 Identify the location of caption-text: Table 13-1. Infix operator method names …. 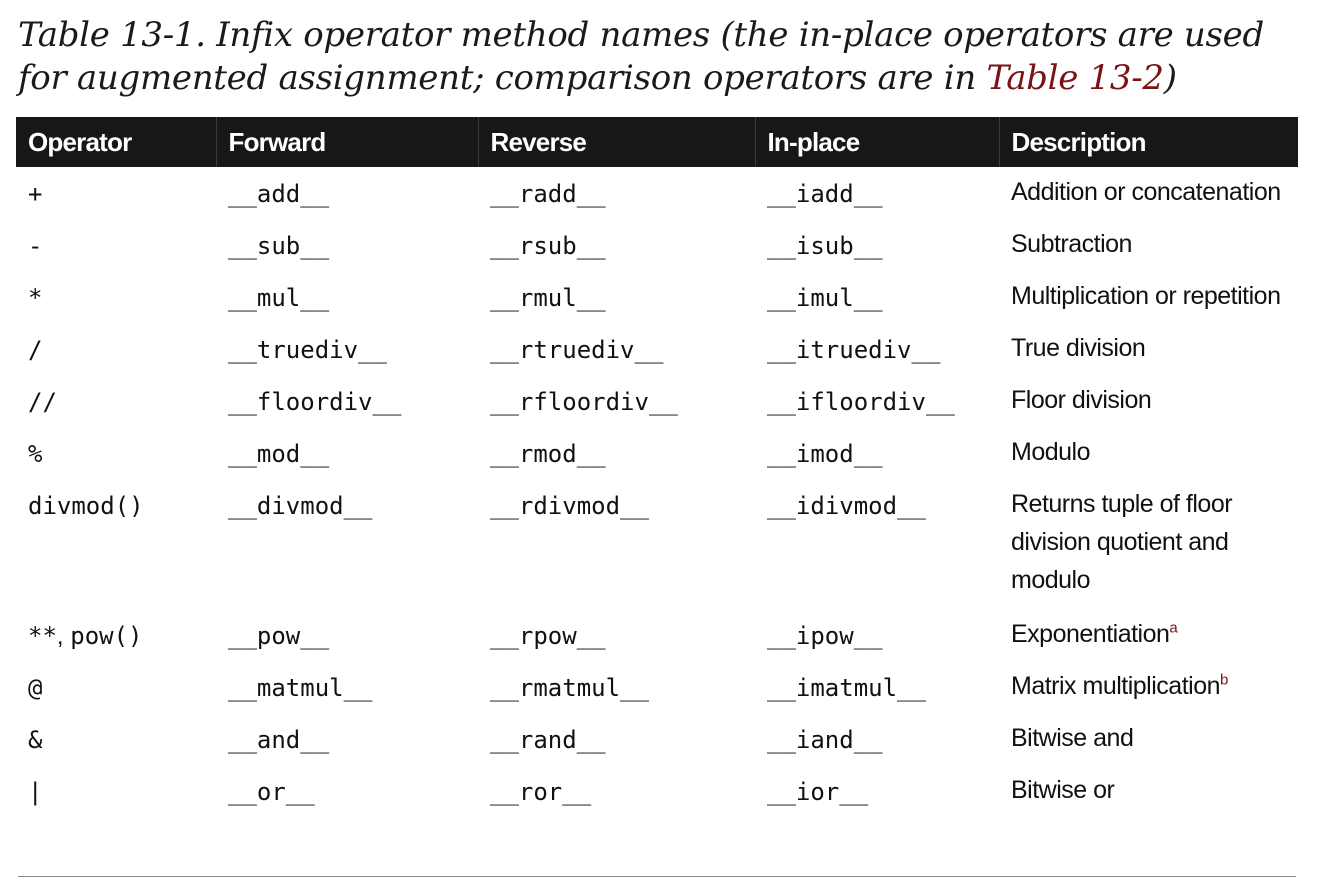
(641, 56).